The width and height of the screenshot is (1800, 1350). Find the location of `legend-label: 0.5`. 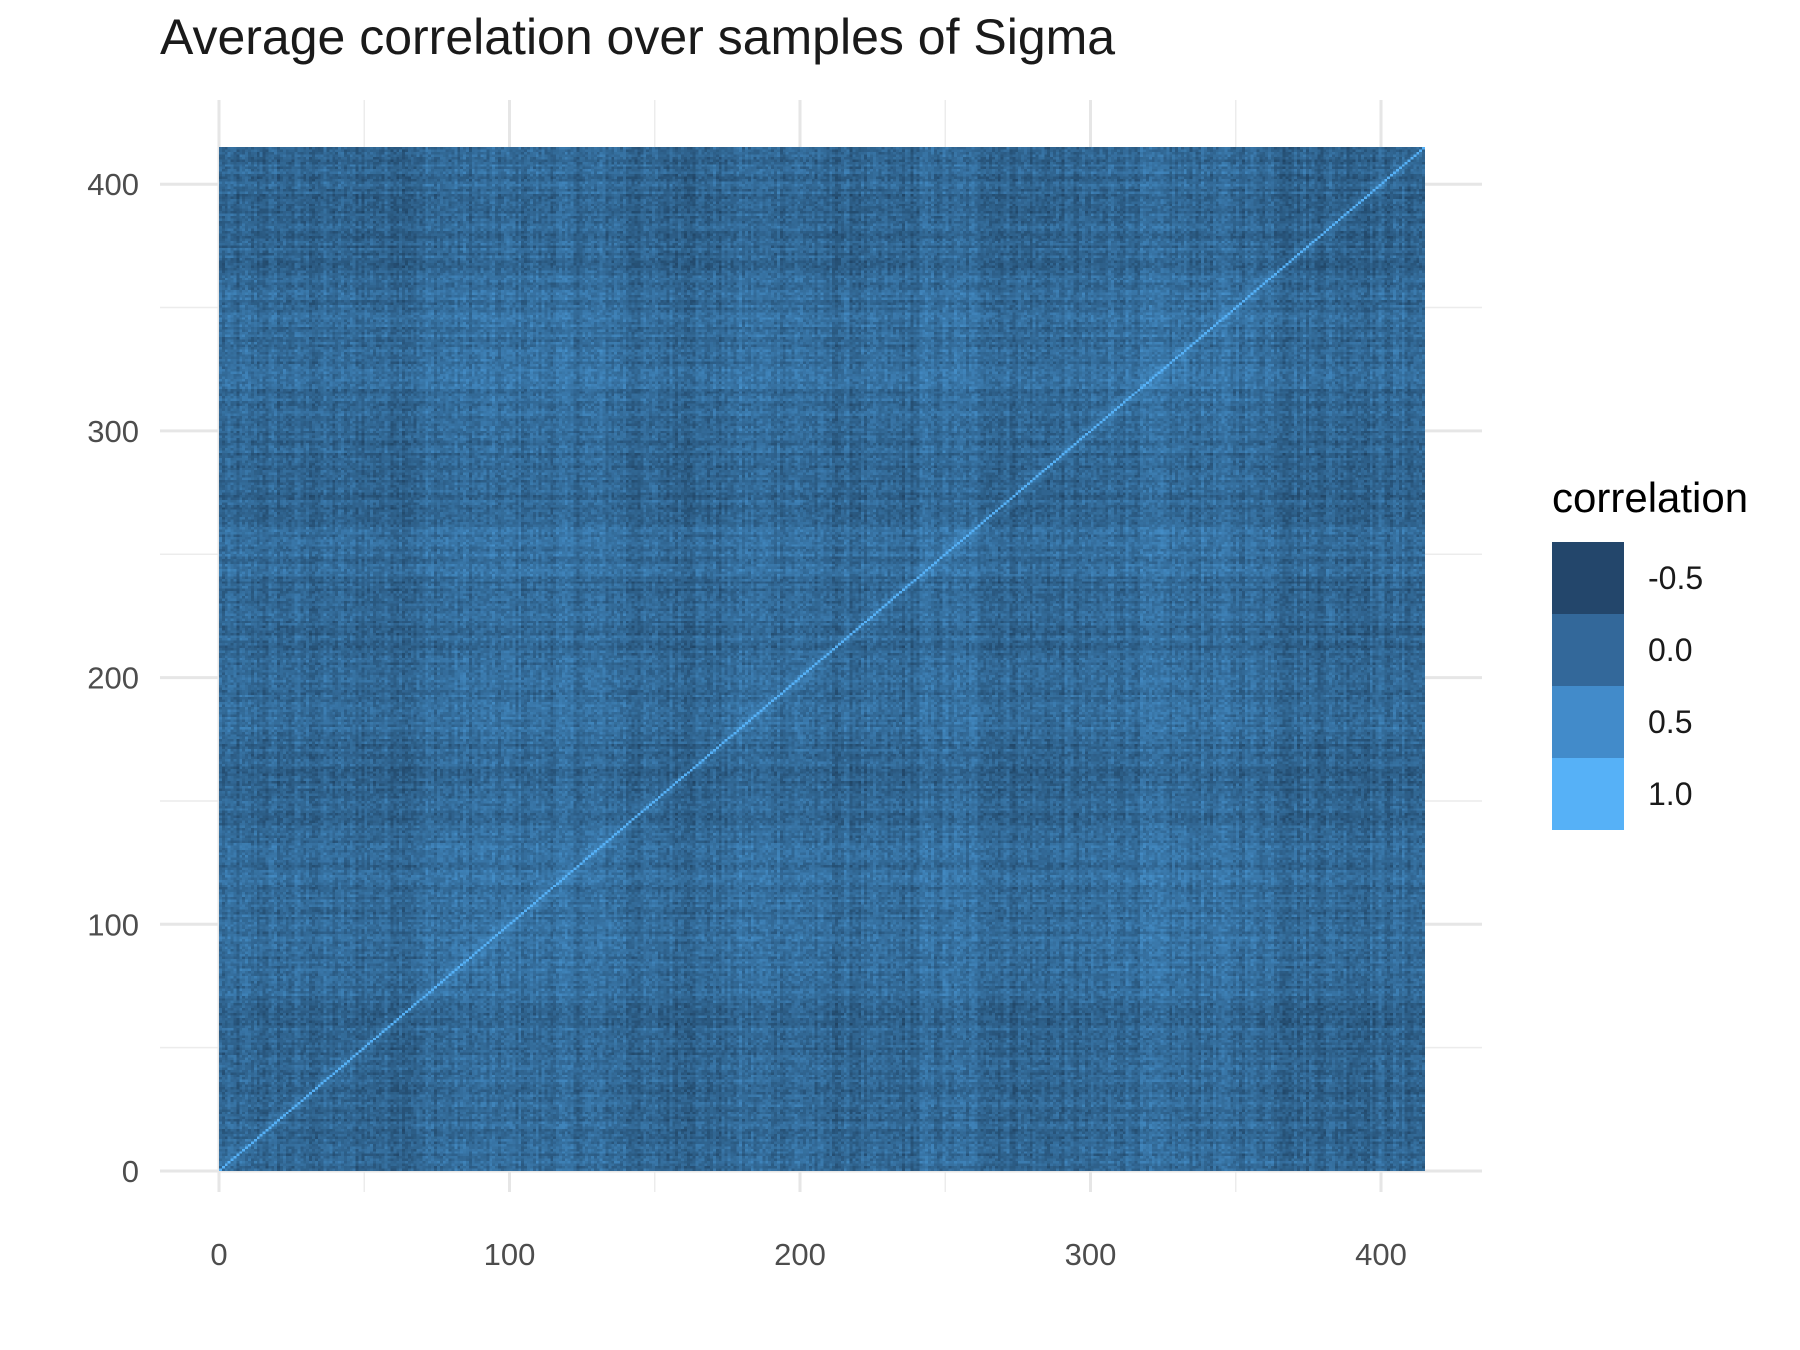

legend-label: 0.5 is located at coordinates (1670, 721).